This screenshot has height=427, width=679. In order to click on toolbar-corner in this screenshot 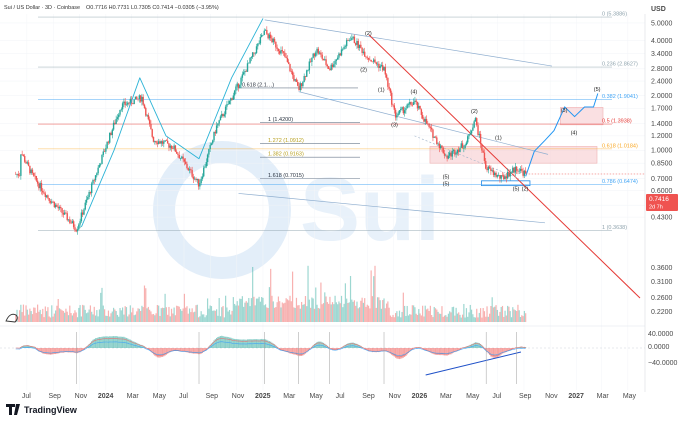, I will do `click(11, 318)`.